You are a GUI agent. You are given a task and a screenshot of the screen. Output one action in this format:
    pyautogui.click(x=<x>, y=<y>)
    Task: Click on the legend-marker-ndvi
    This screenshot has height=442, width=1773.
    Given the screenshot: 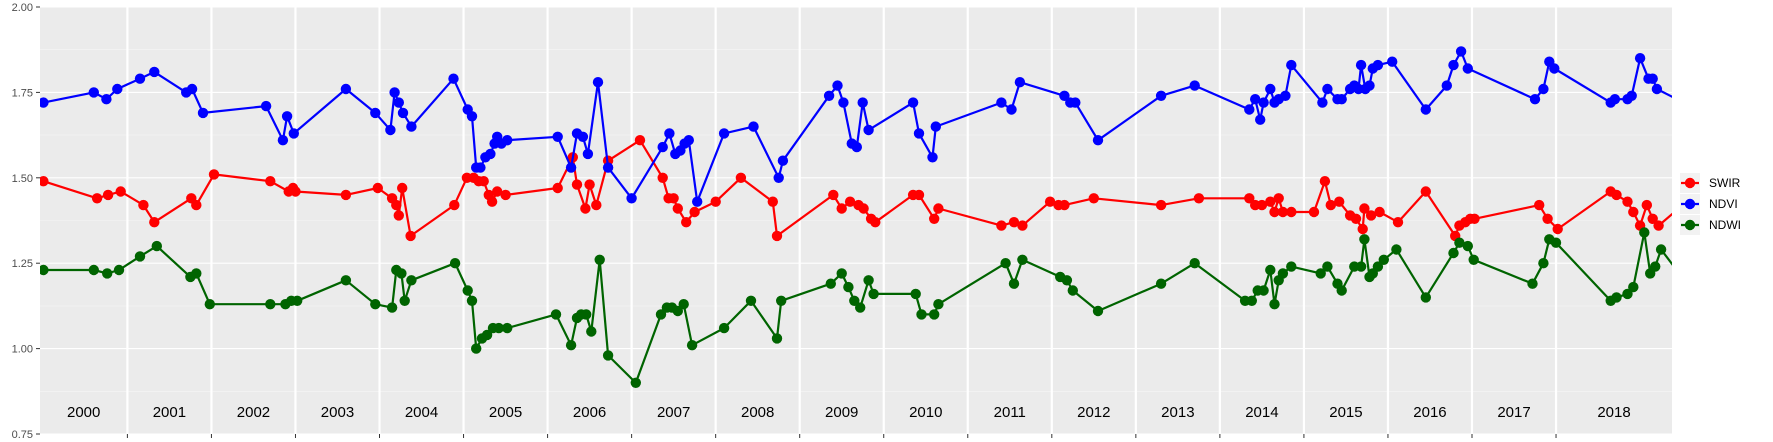 What is the action you would take?
    pyautogui.click(x=1690, y=204)
    